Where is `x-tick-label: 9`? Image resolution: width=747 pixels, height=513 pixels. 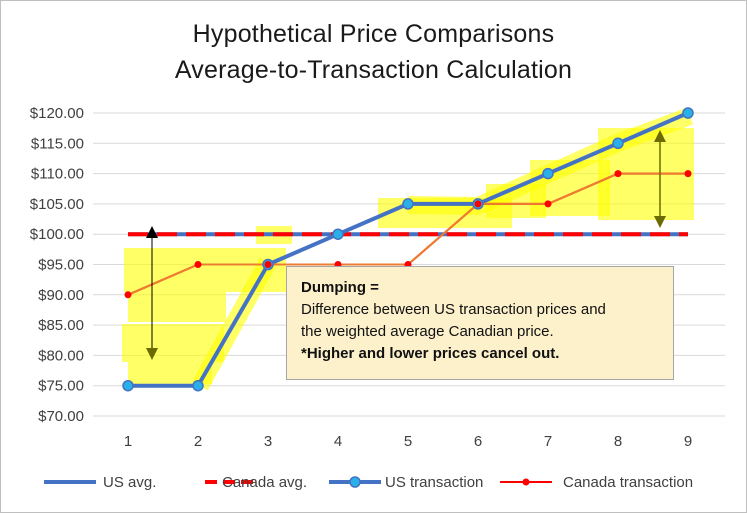
x-tick-label: 9 is located at coordinates (688, 441).